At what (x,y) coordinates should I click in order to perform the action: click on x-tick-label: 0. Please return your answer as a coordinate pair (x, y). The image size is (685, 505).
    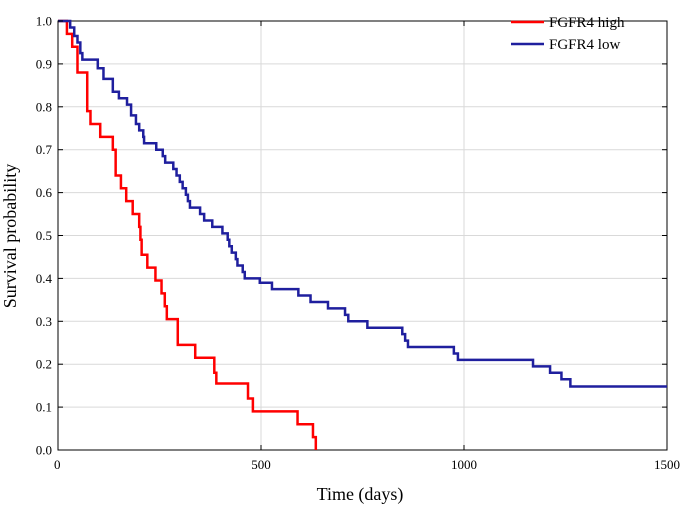
    Looking at the image, I should click on (57, 464).